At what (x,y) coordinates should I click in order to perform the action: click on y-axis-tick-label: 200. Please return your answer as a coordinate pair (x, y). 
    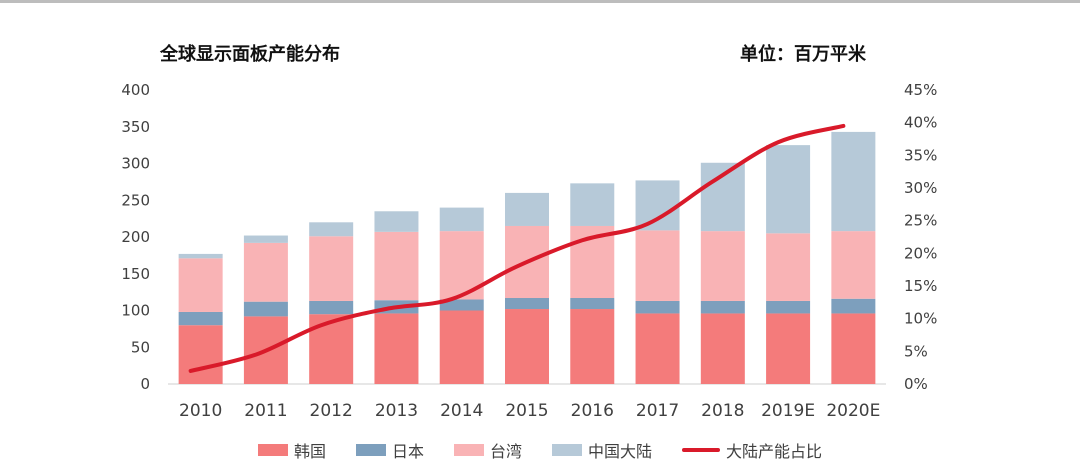
    Looking at the image, I should click on (135, 237).